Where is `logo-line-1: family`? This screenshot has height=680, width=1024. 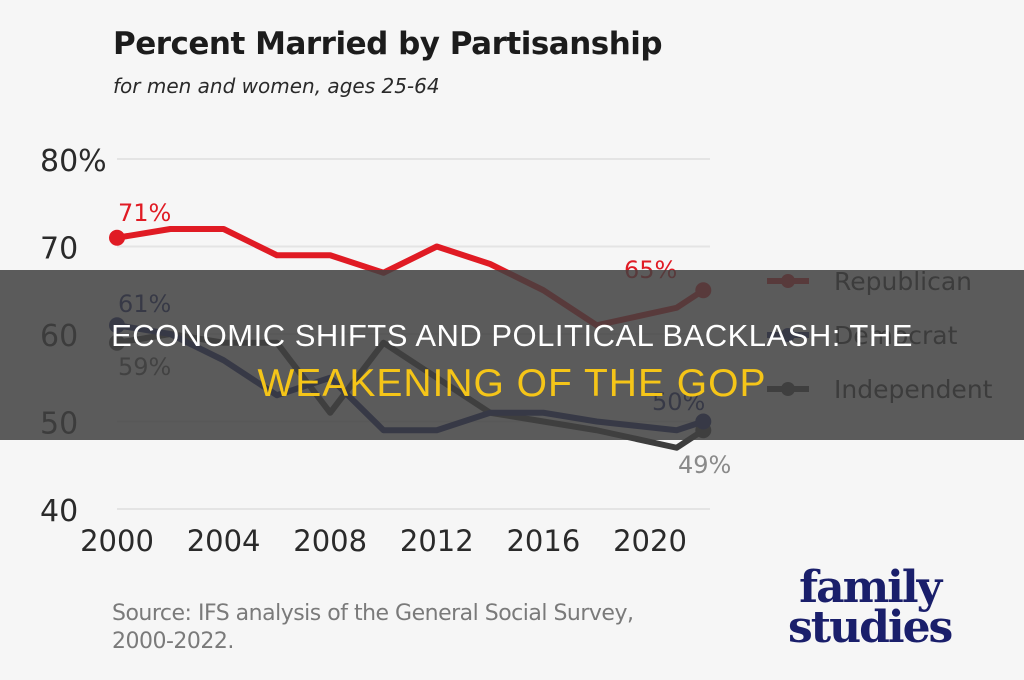
logo-line-1: family is located at coordinates (870, 587).